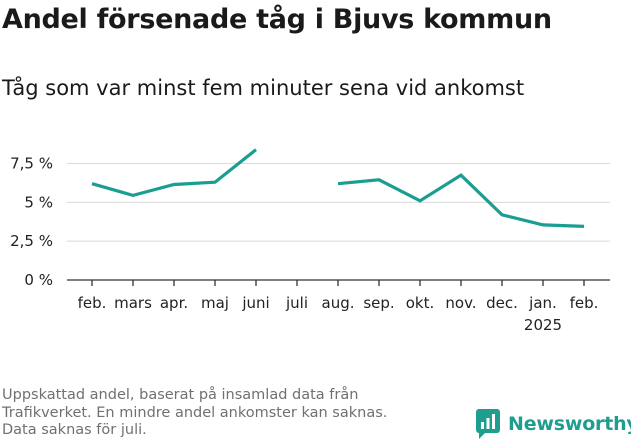 Image resolution: width=631 pixels, height=440 pixels. I want to click on x-tick-label: mars, so click(133, 303).